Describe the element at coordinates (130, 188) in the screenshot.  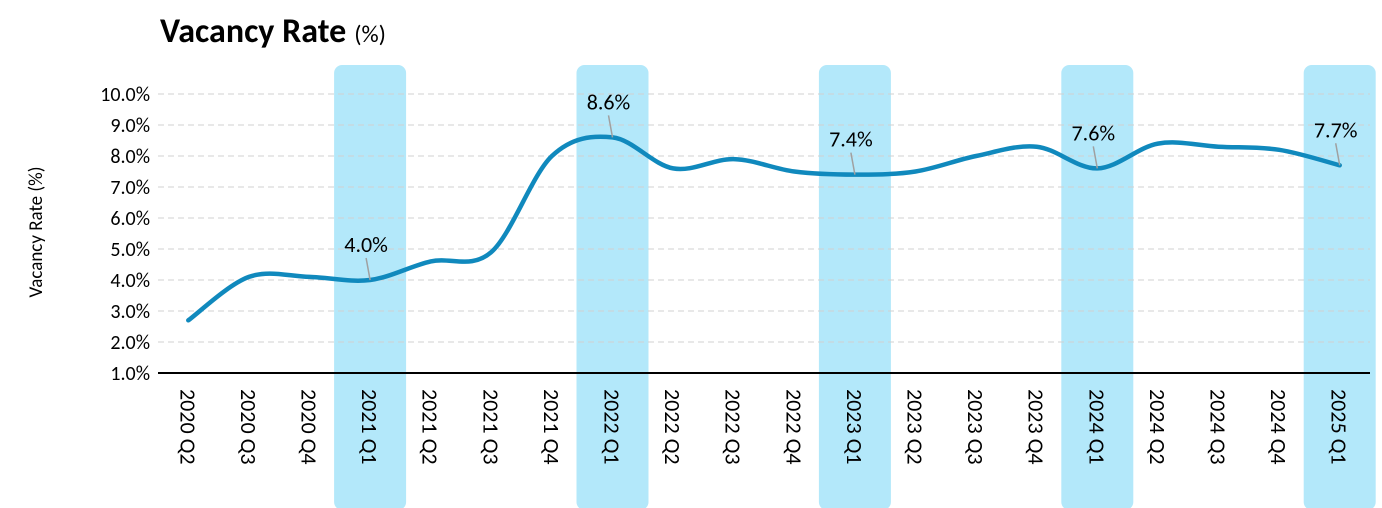
I see `y-tick-label: 7.0%` at that location.